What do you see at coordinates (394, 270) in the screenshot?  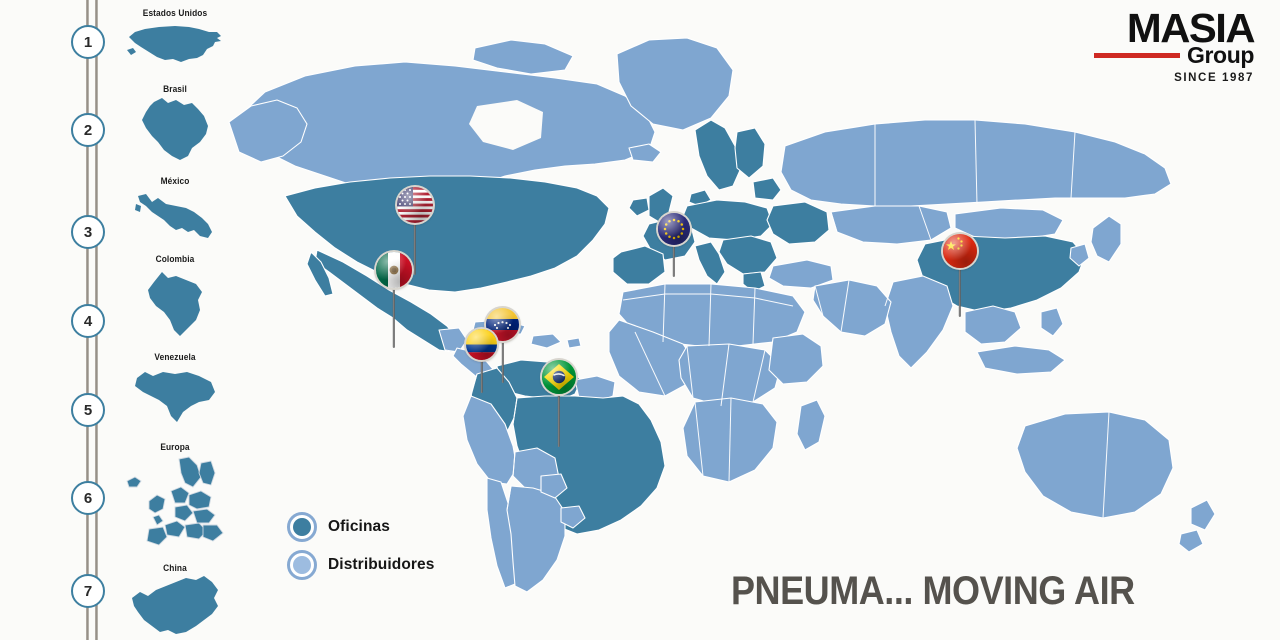 I see `flag-icon-mx` at bounding box center [394, 270].